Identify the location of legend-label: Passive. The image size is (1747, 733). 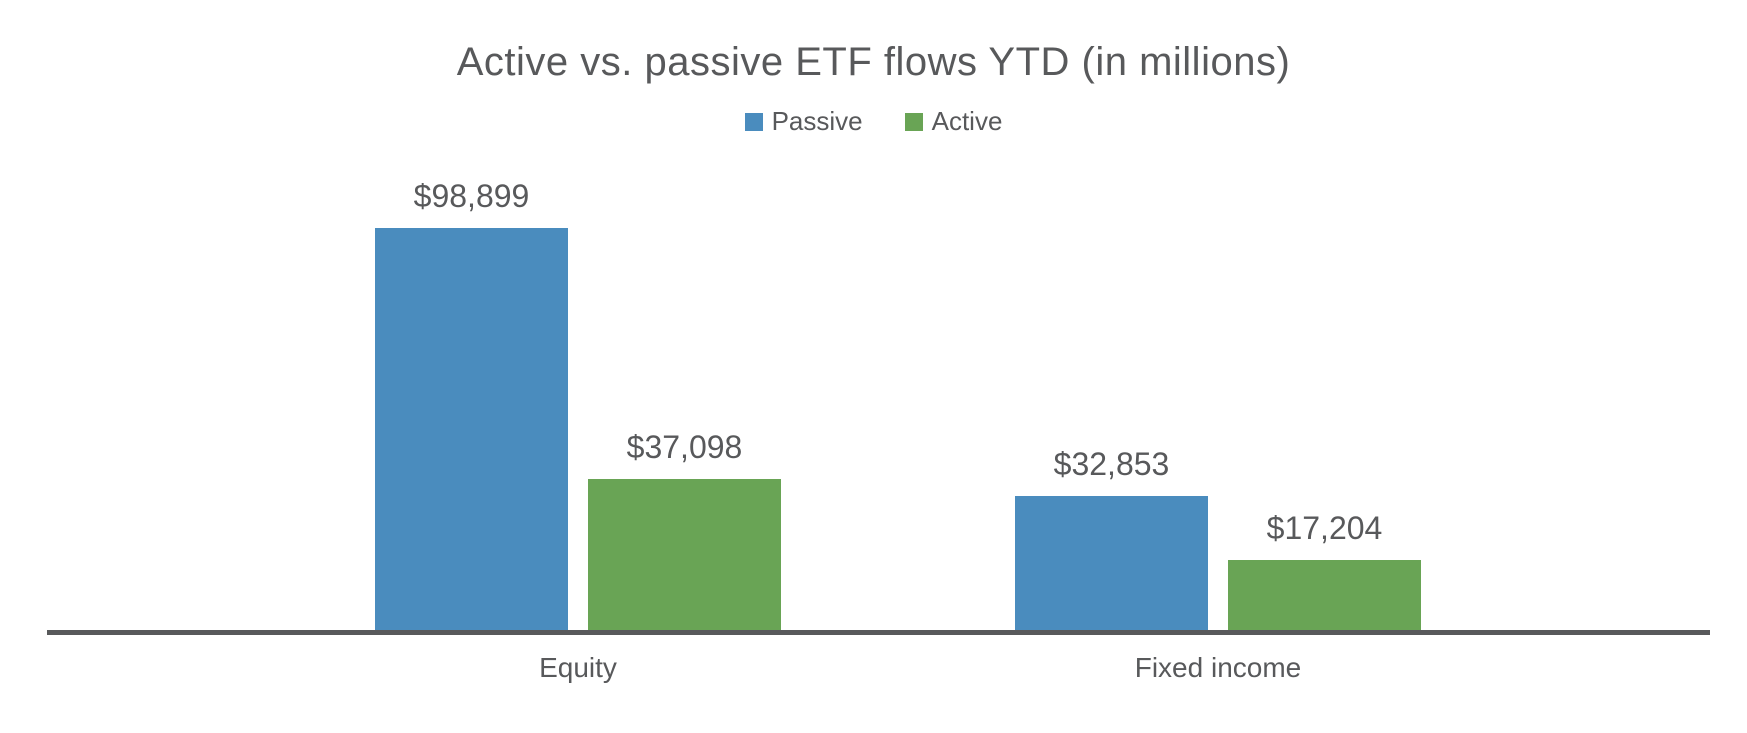
(817, 121).